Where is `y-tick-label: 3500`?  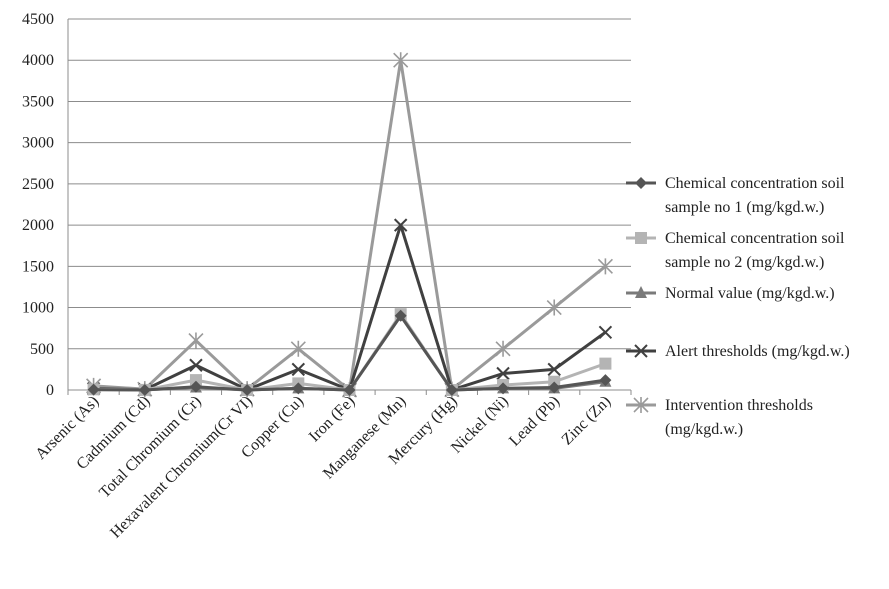
y-tick-label: 3500 is located at coordinates (38, 101).